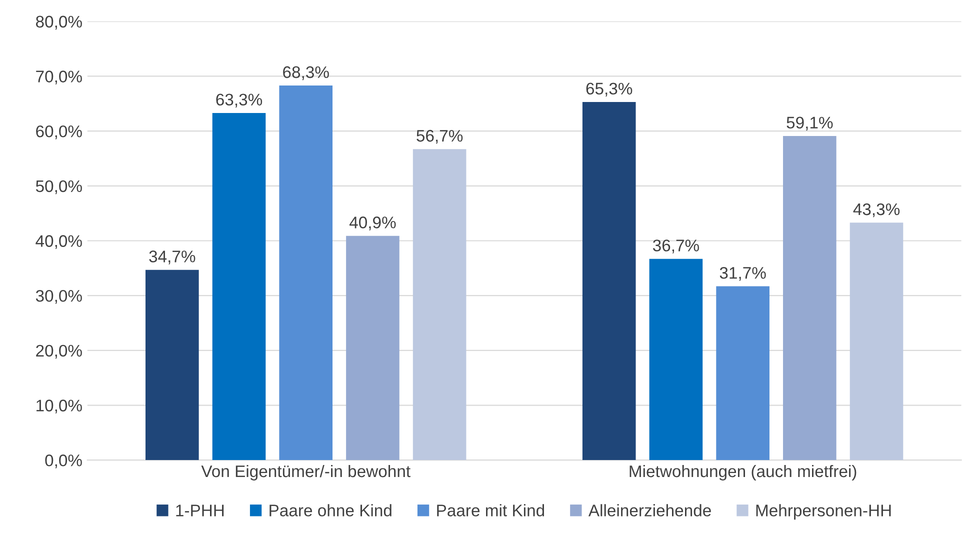 This screenshot has height=535, width=971. Describe the element at coordinates (59, 187) in the screenshot. I see `y-tick-label: 50,0%` at that location.